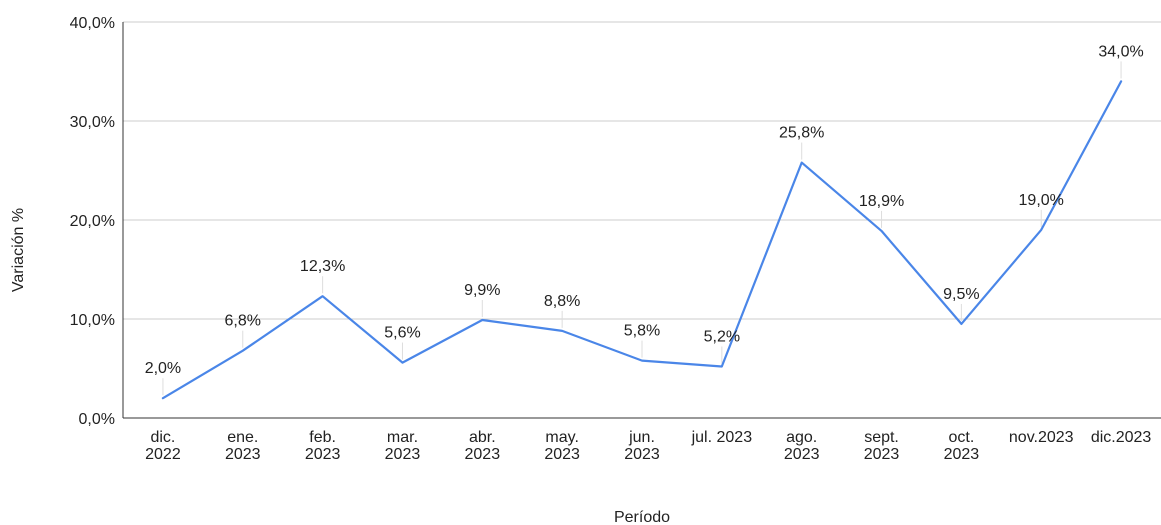  I want to click on x-tick-label: ago. 2023, so click(802, 446).